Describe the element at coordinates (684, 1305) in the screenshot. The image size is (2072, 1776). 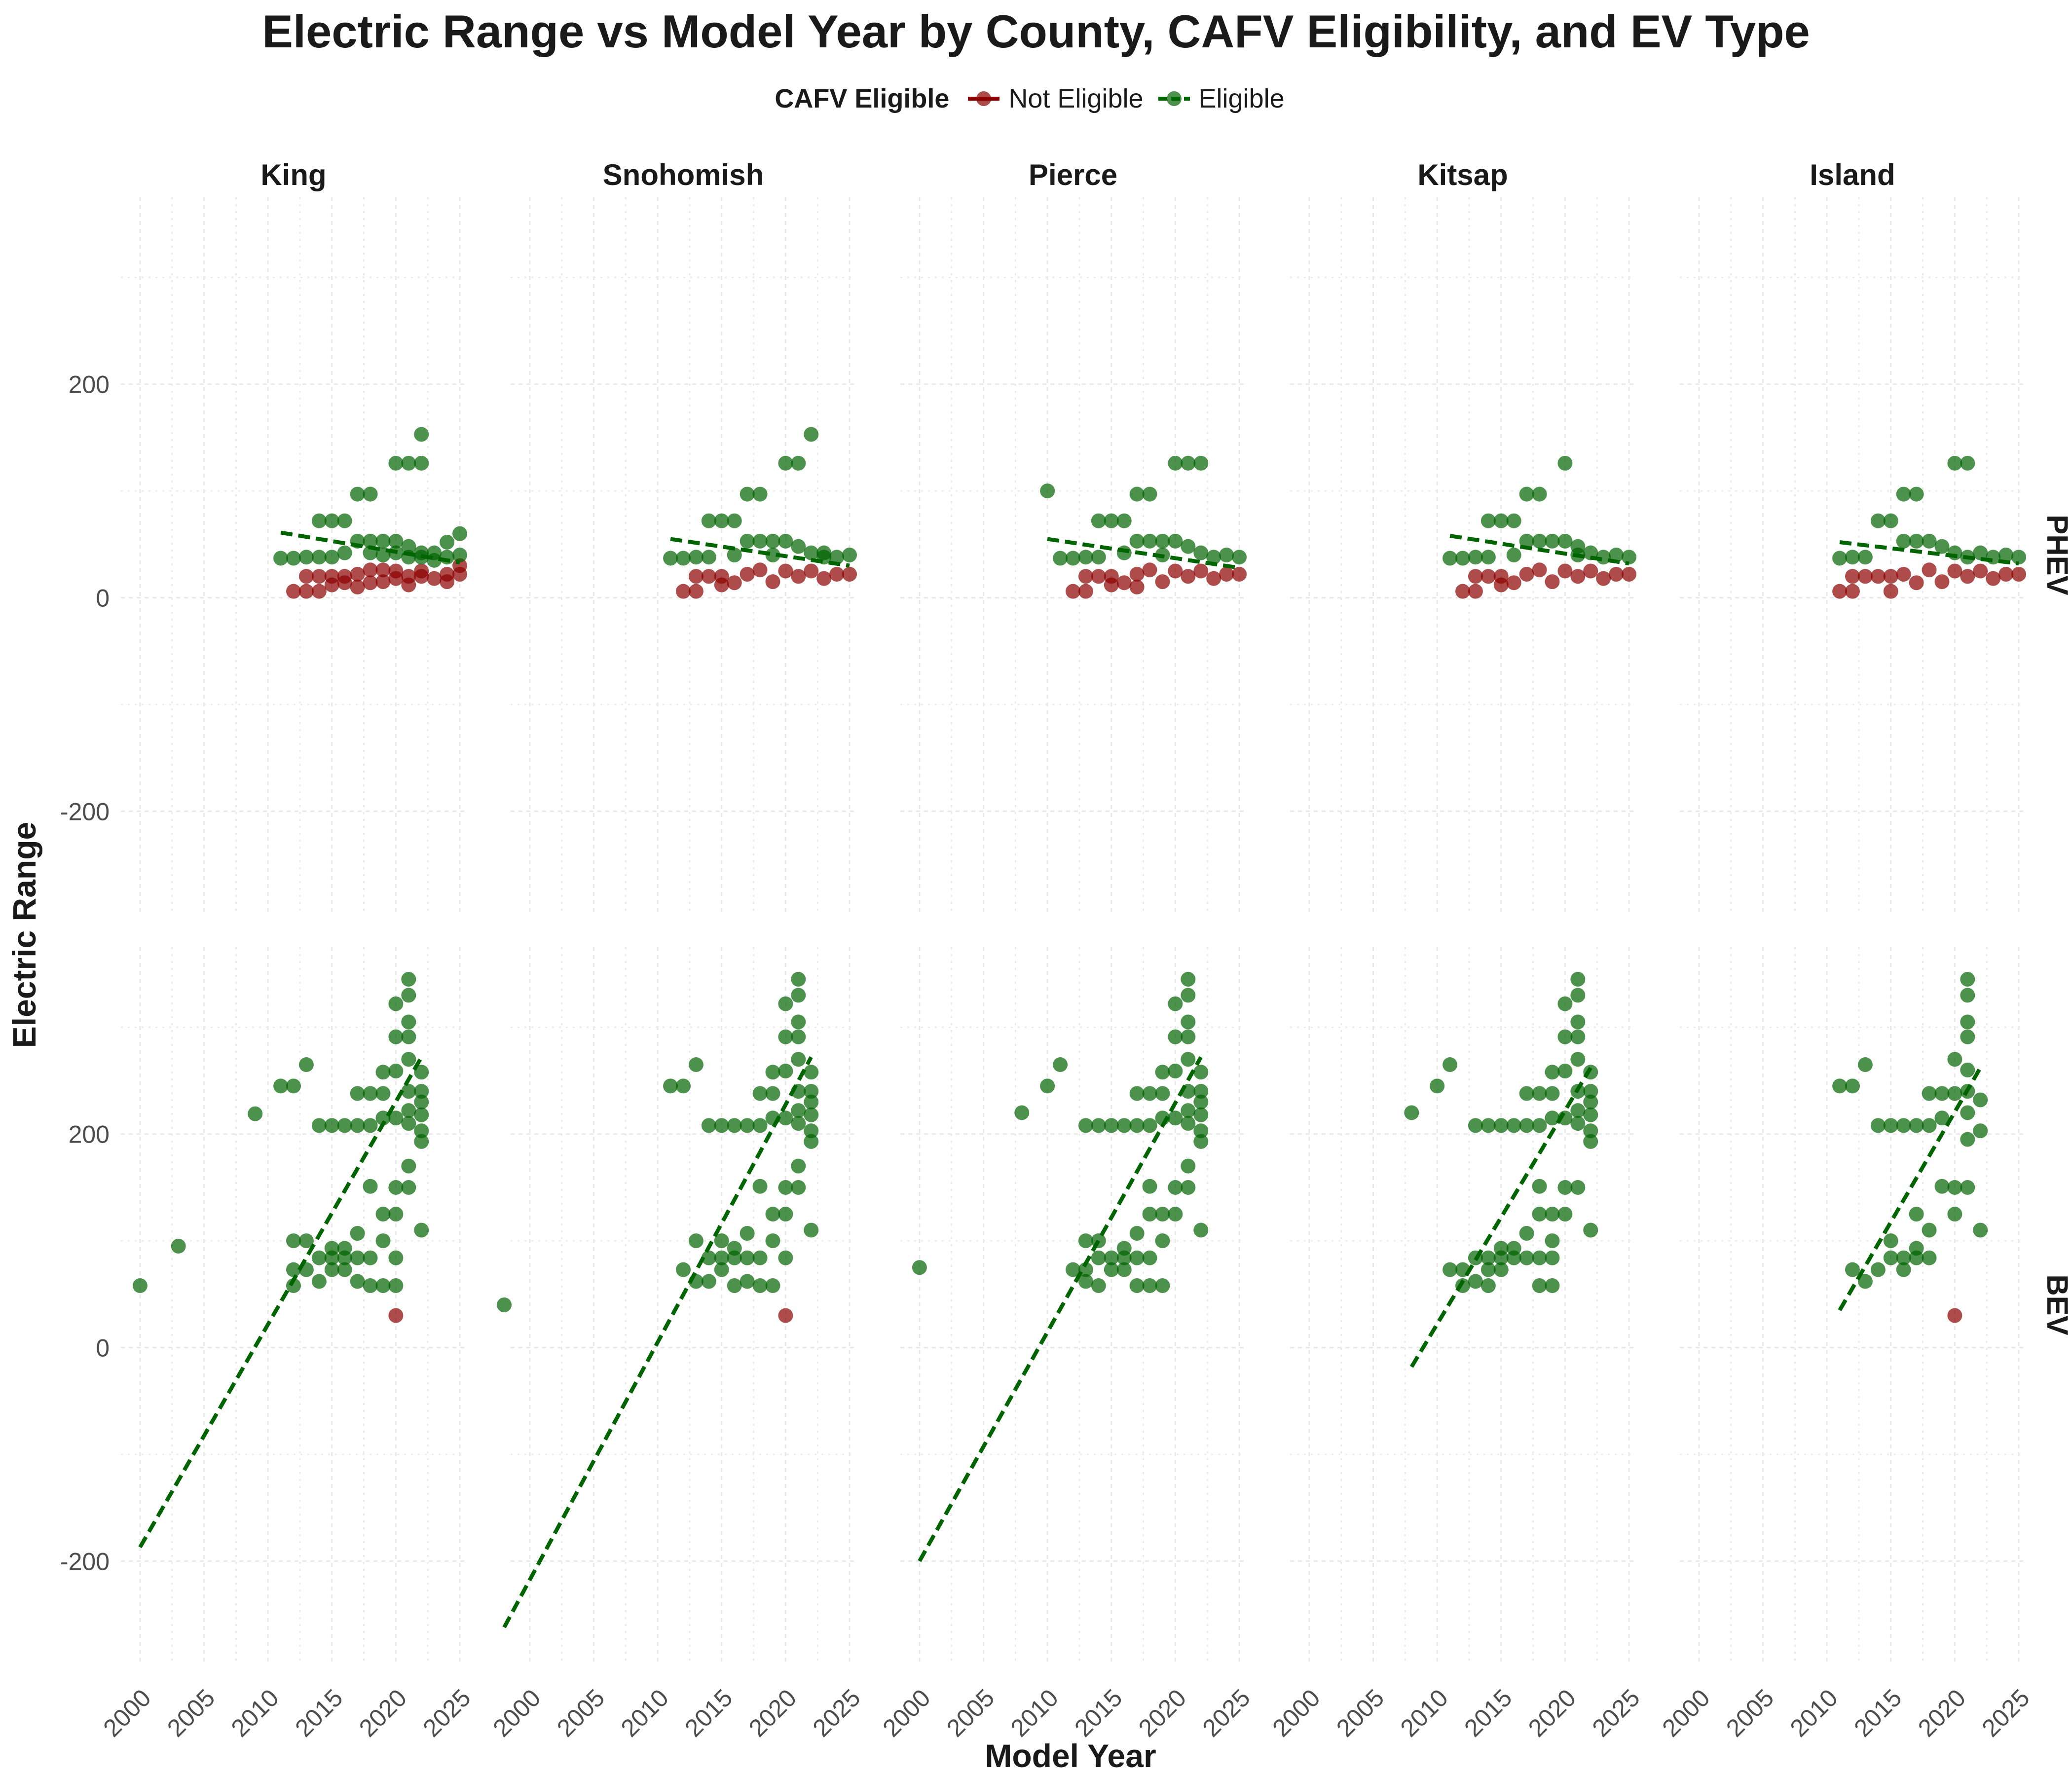
I see `panel-grid-snohomish-bev` at that location.